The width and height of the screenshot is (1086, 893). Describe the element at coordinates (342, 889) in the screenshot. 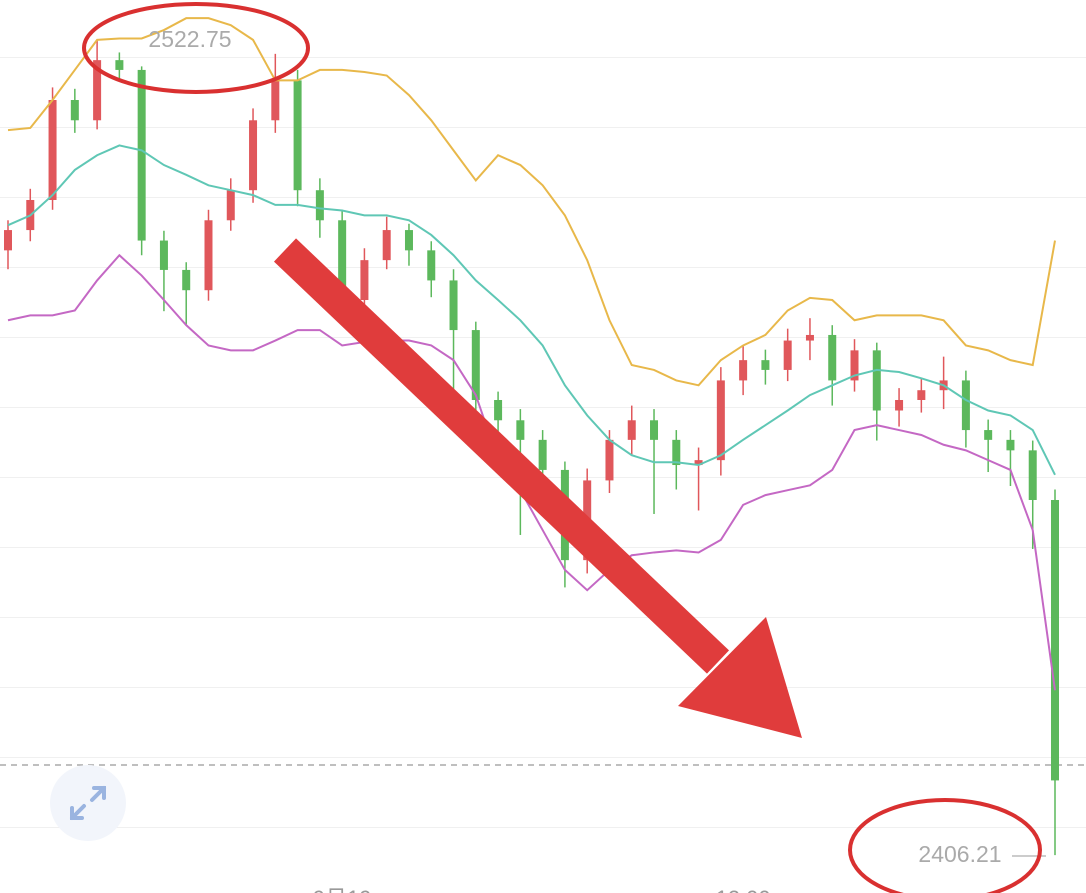

I see `x-tick-label: 9月19` at that location.